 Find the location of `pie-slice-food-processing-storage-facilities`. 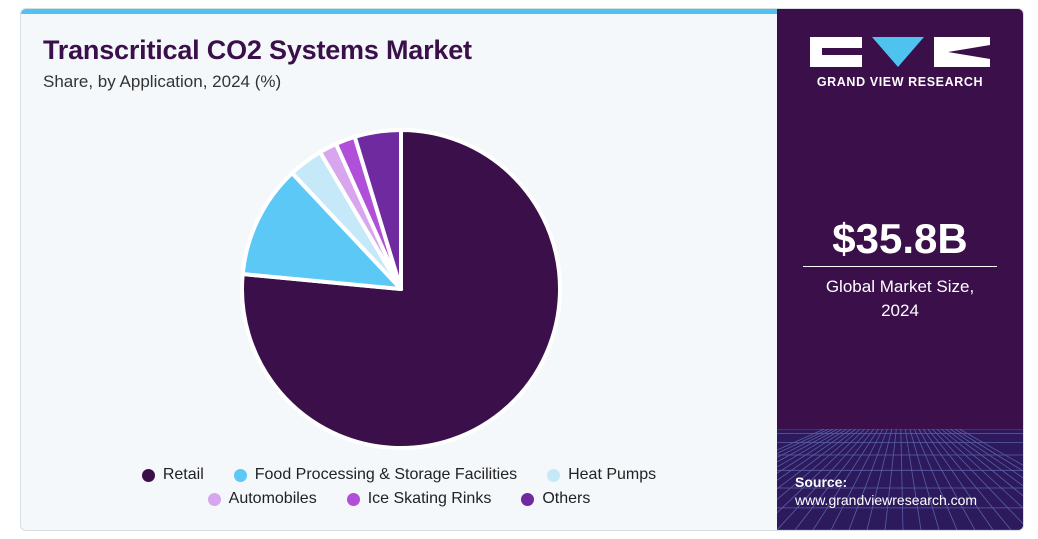

pie-slice-food-processing-storage-facilities is located at coordinates (321, 231).